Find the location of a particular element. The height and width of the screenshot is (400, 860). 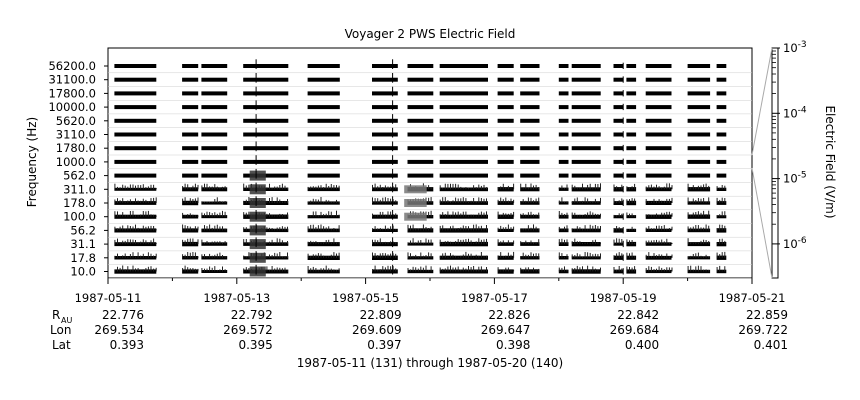

colorbar-tick-label: 10-6 is located at coordinates (795, 243).